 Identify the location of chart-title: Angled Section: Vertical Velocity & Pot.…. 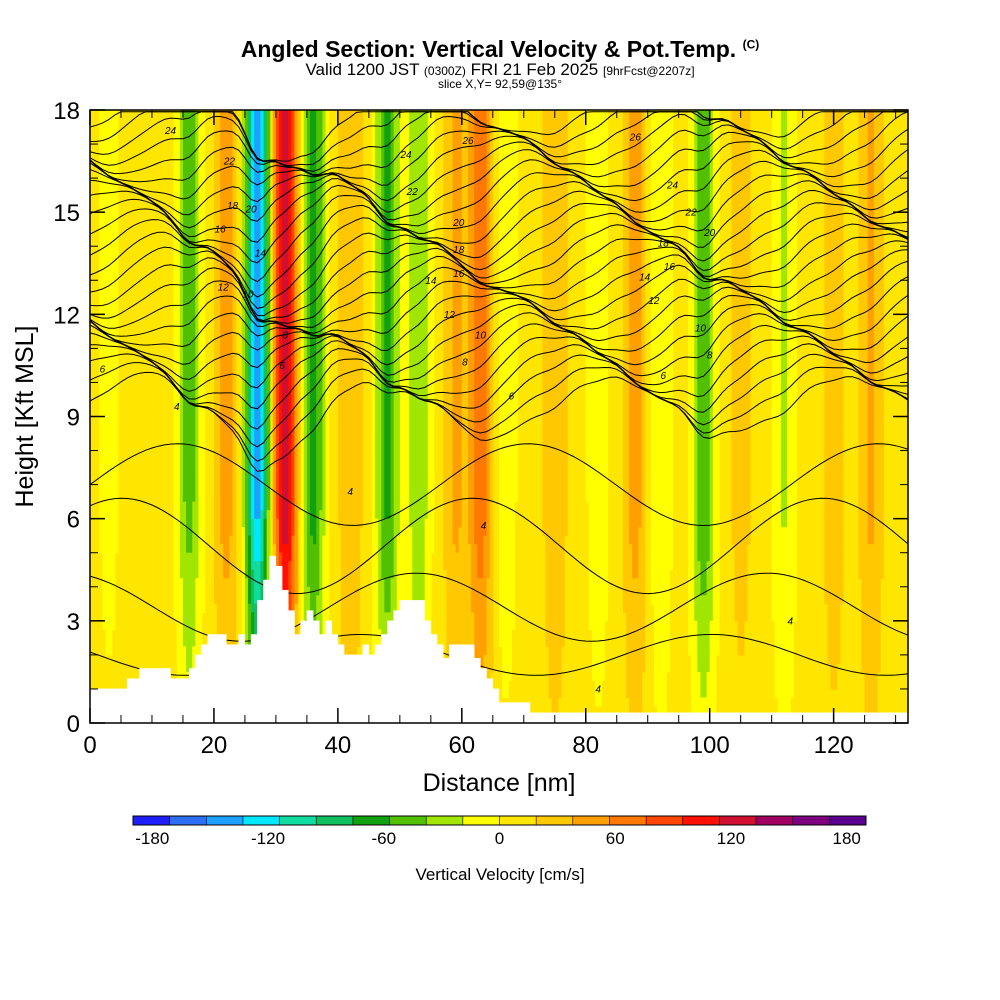
(500, 49).